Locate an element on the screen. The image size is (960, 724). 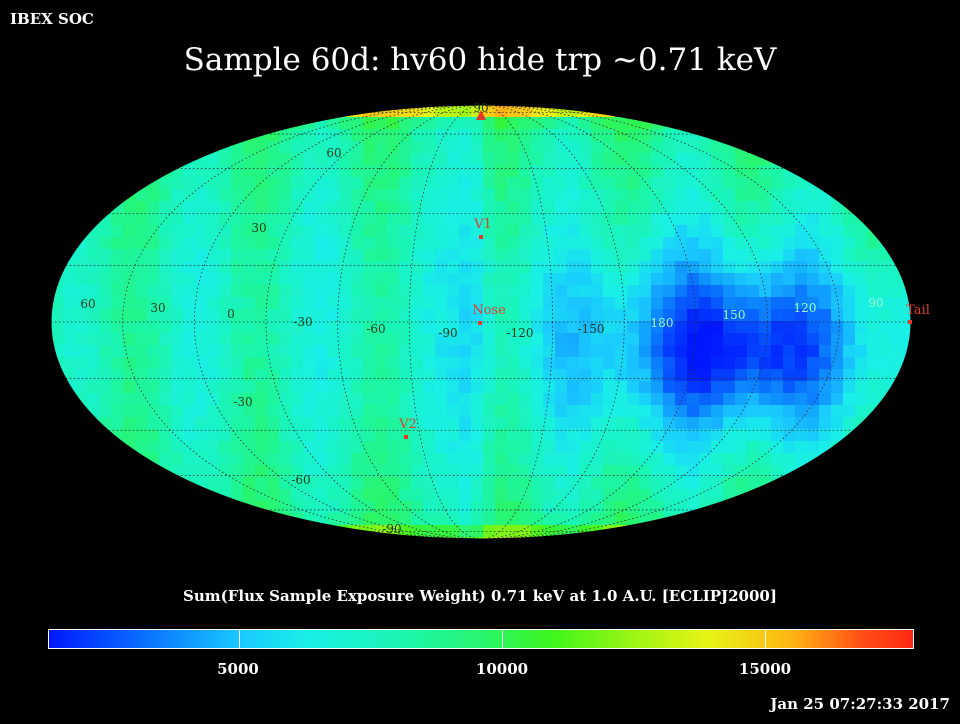
meridian-line is located at coordinates (481, 322).